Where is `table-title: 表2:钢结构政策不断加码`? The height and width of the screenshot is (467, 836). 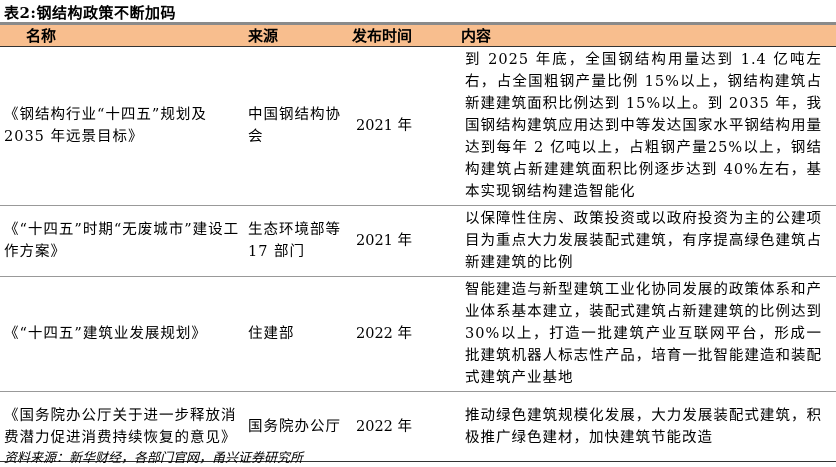 table-title: 表2:钢结构政策不断加码 is located at coordinates (90, 13).